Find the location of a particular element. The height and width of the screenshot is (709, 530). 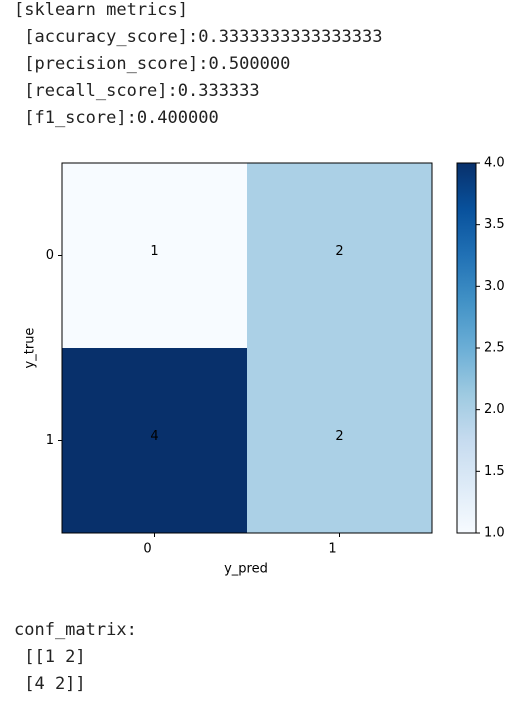

colorbar-tick-label: 4.0 is located at coordinates (494, 163).